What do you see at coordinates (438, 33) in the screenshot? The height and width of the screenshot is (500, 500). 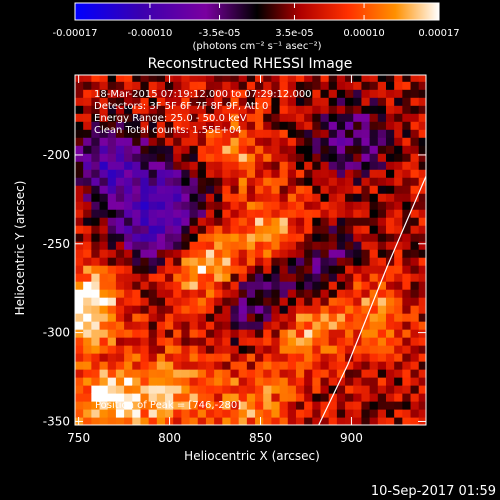 I see `colorbar-tick-label: 0.00017` at bounding box center [438, 33].